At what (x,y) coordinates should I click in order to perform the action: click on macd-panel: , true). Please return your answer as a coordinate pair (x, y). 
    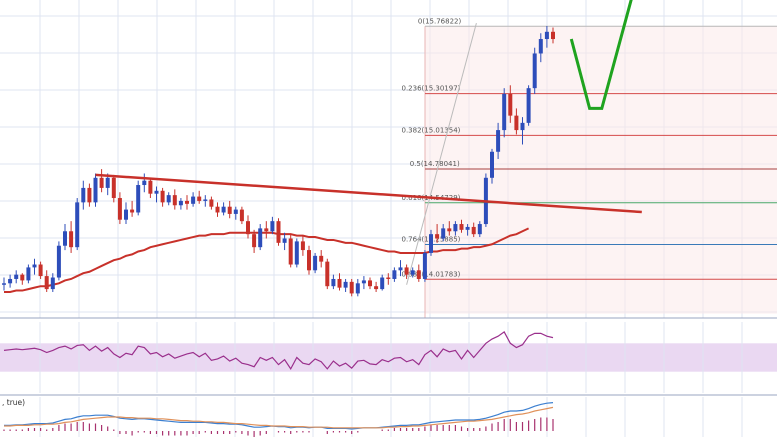
    Looking at the image, I should click on (372, 417).